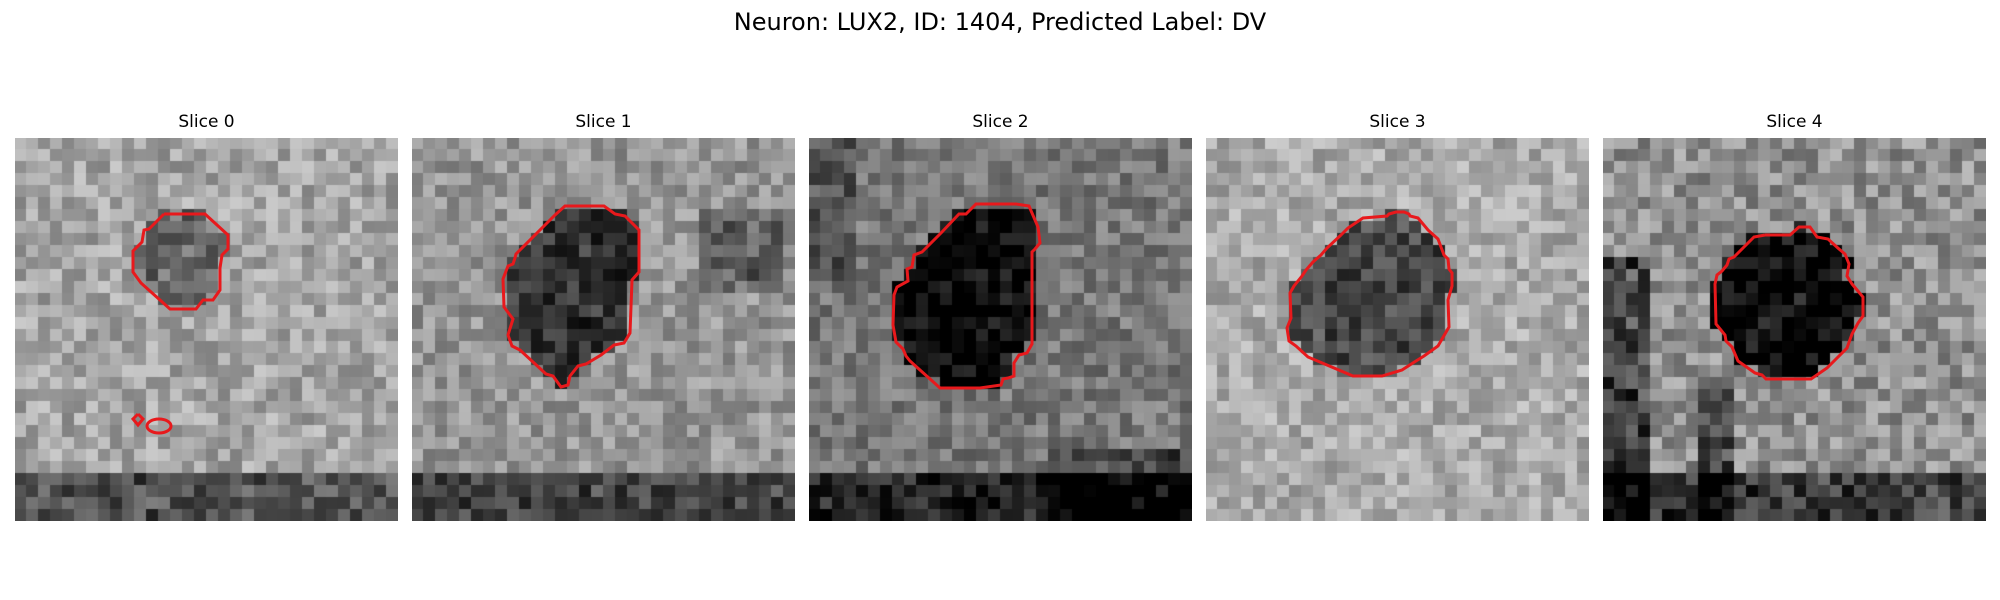 The height and width of the screenshot is (600, 2000). Describe the element at coordinates (1794, 122) in the screenshot. I see `slice-title: Slice 4` at that location.